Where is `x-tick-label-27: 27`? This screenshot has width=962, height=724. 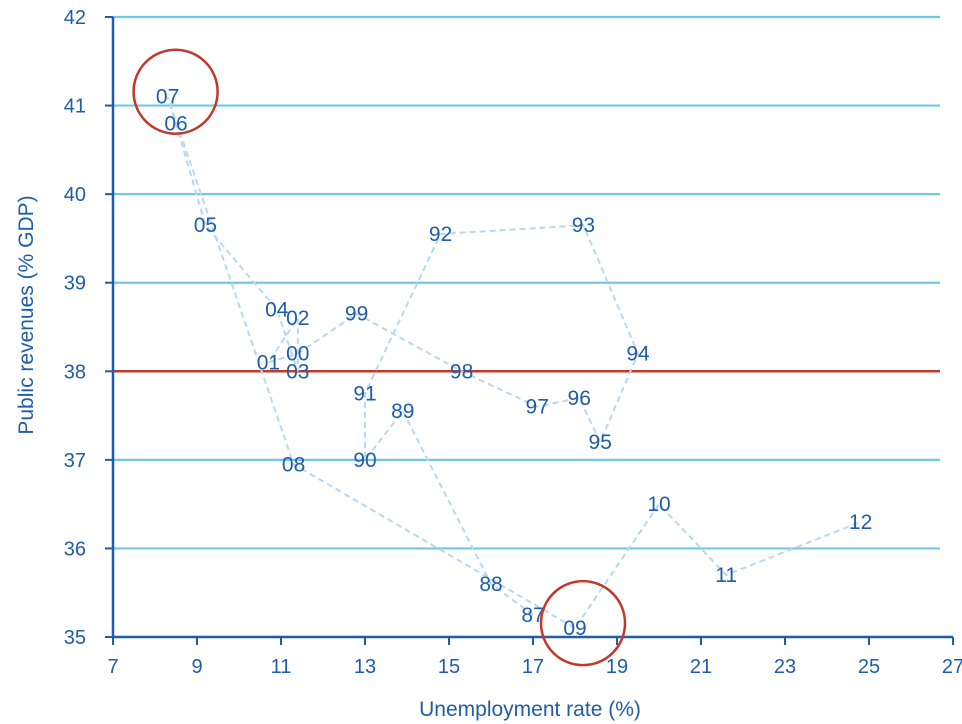 x-tick-label-27: 27 is located at coordinates (952, 667).